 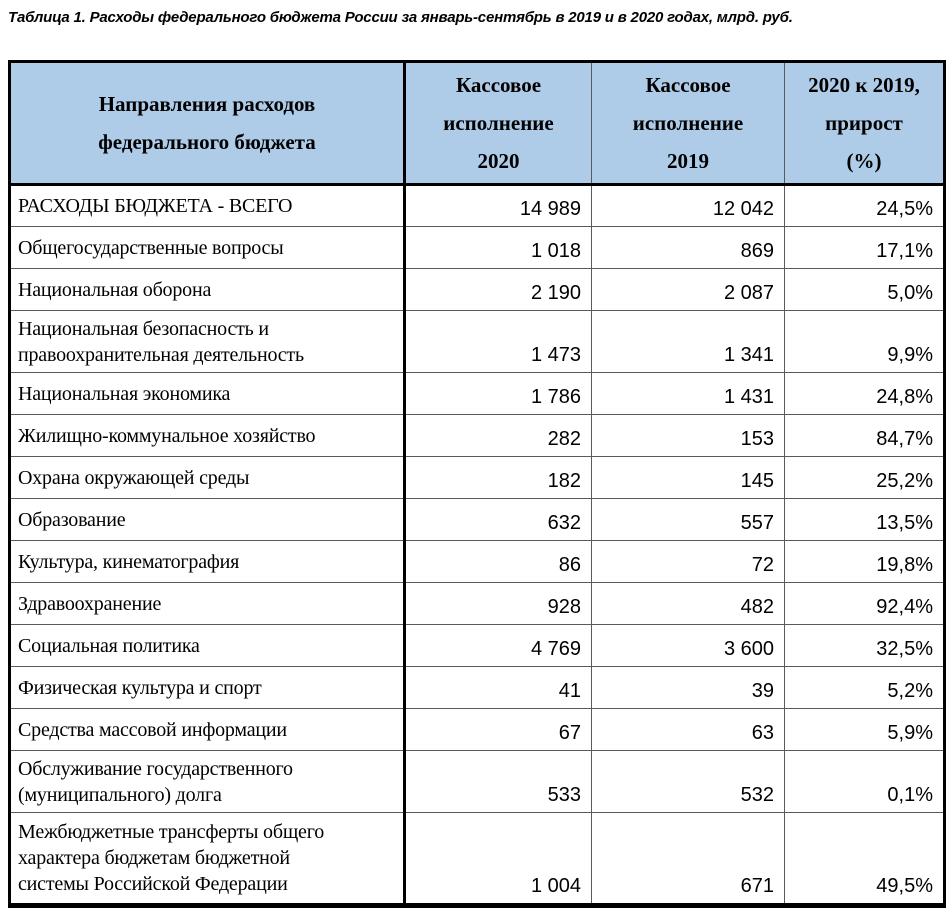 What do you see at coordinates (498, 393) in the screenshot?
I see `value-2020: 1 786` at bounding box center [498, 393].